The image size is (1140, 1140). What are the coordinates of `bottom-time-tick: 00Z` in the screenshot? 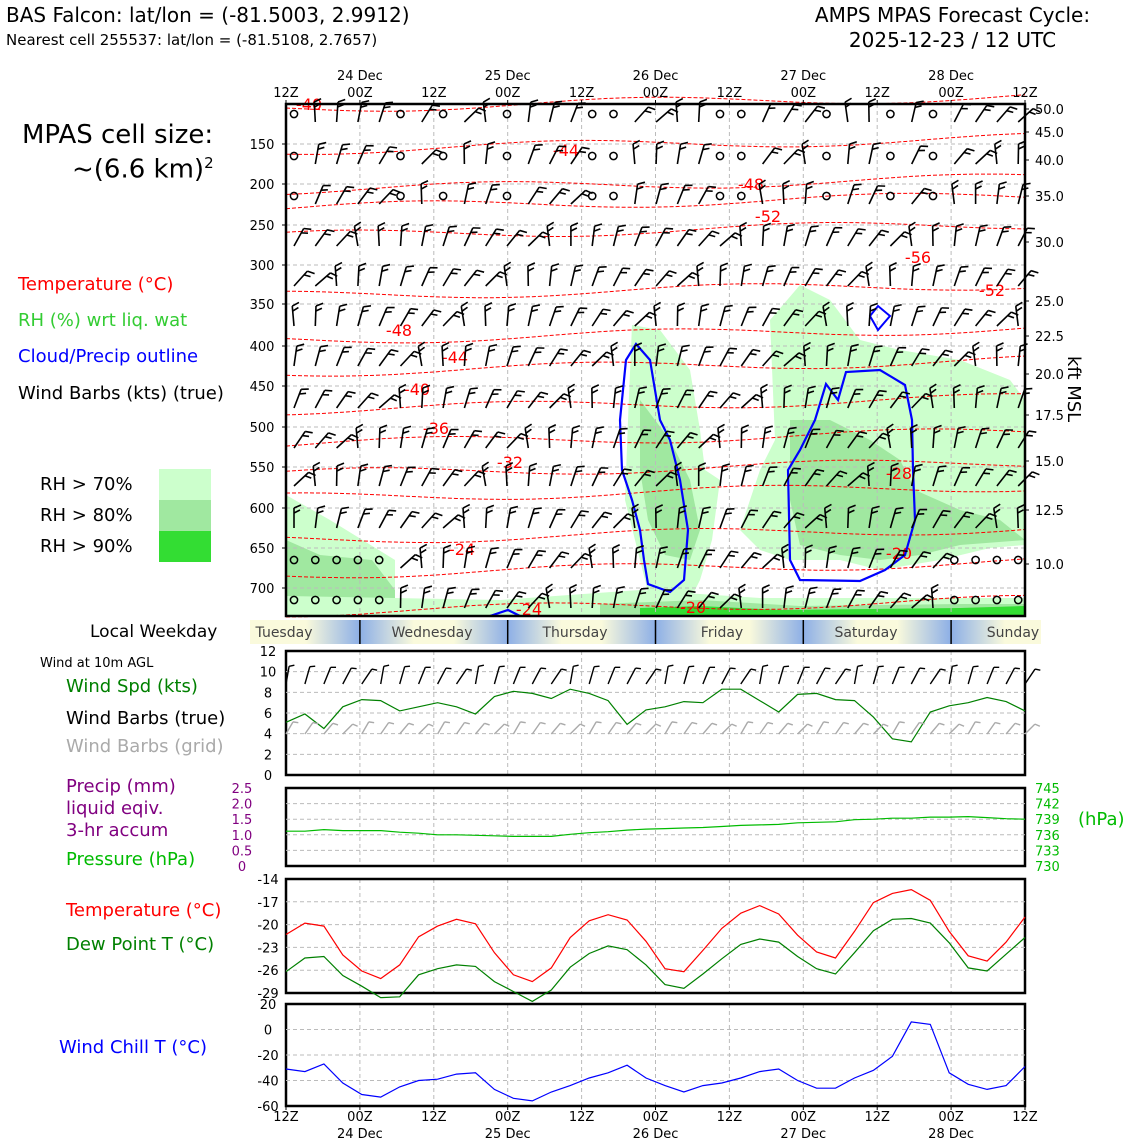 It's located at (656, 1117).